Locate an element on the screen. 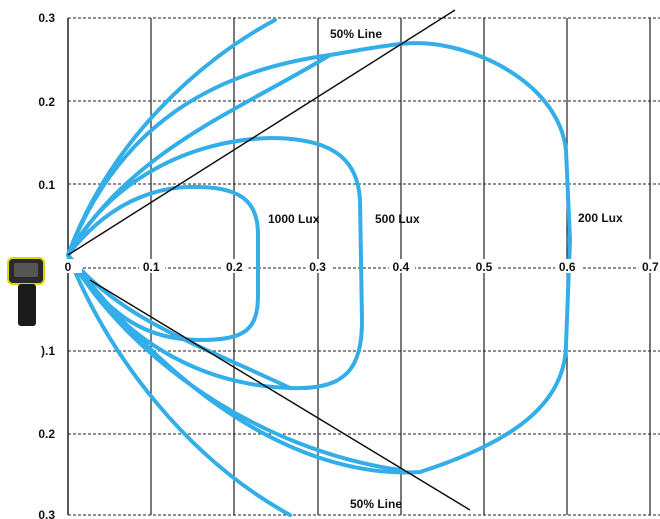  label-200-lux: 200 Lux is located at coordinates (600, 218).